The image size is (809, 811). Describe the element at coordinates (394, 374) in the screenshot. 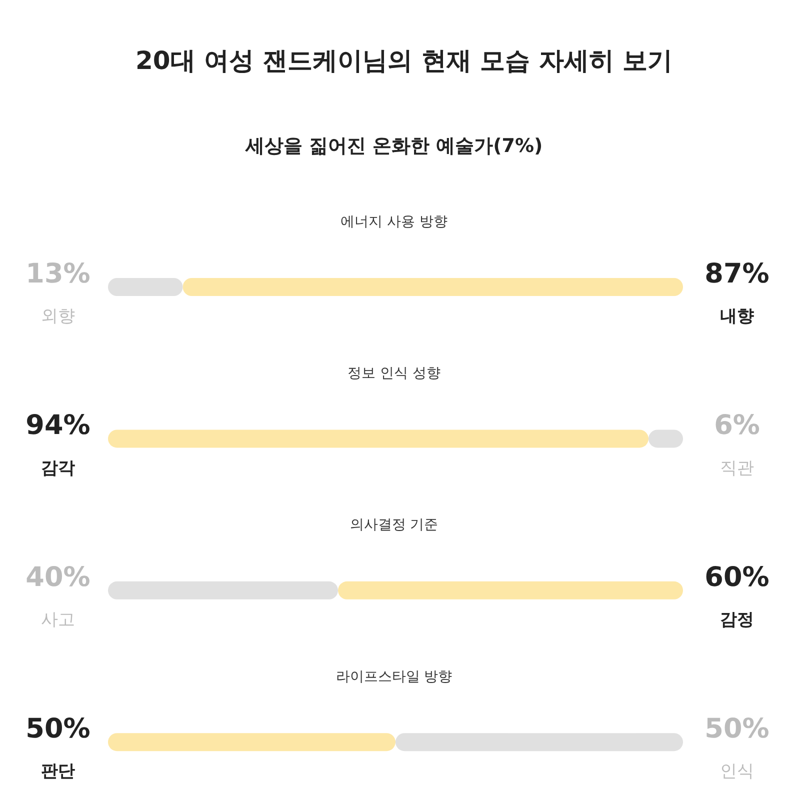

I see `y-tick-label: 정보 인식 성향` at that location.